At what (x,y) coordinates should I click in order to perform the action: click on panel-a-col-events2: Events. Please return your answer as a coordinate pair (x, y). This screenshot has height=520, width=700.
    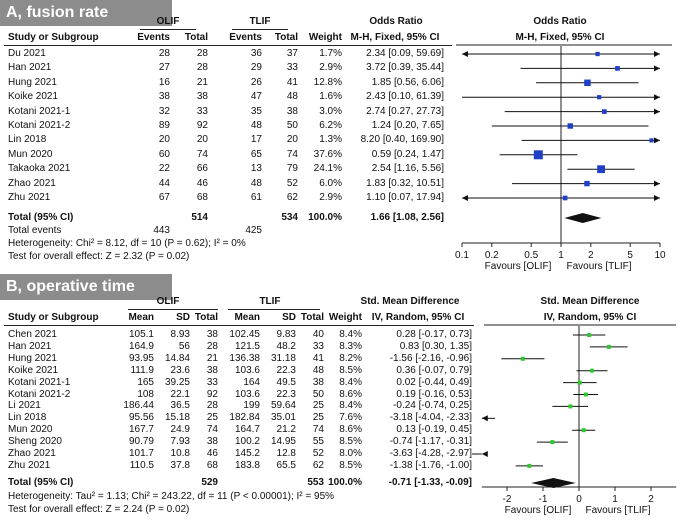
    Looking at the image, I should click on (245, 37).